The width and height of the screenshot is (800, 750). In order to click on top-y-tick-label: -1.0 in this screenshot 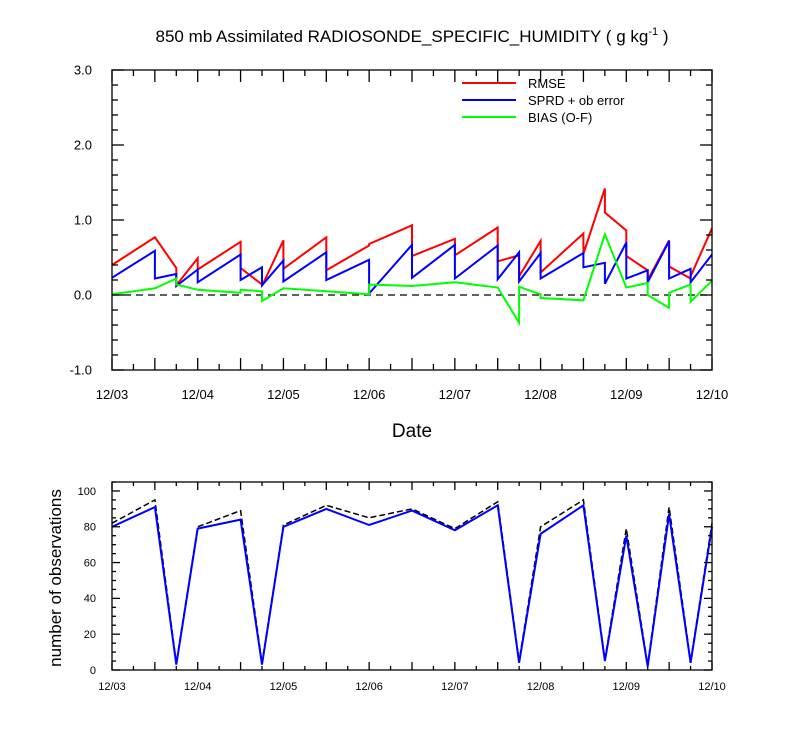, I will do `click(81, 370)`.